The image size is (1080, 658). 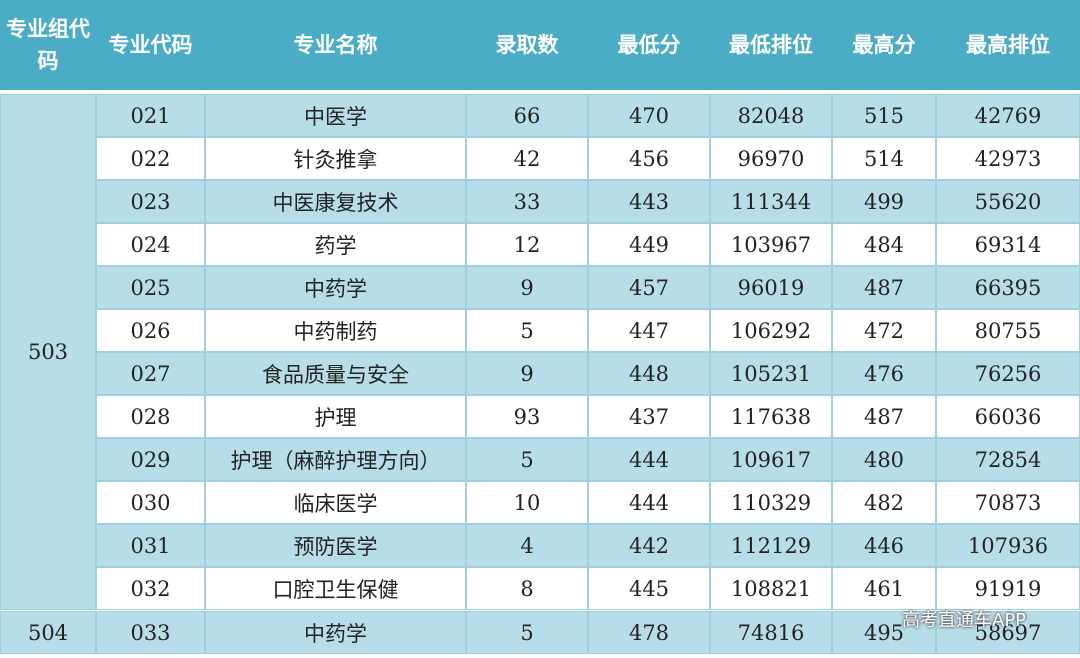 What do you see at coordinates (527, 416) in the screenshot?
I see `table-cell: 93` at bounding box center [527, 416].